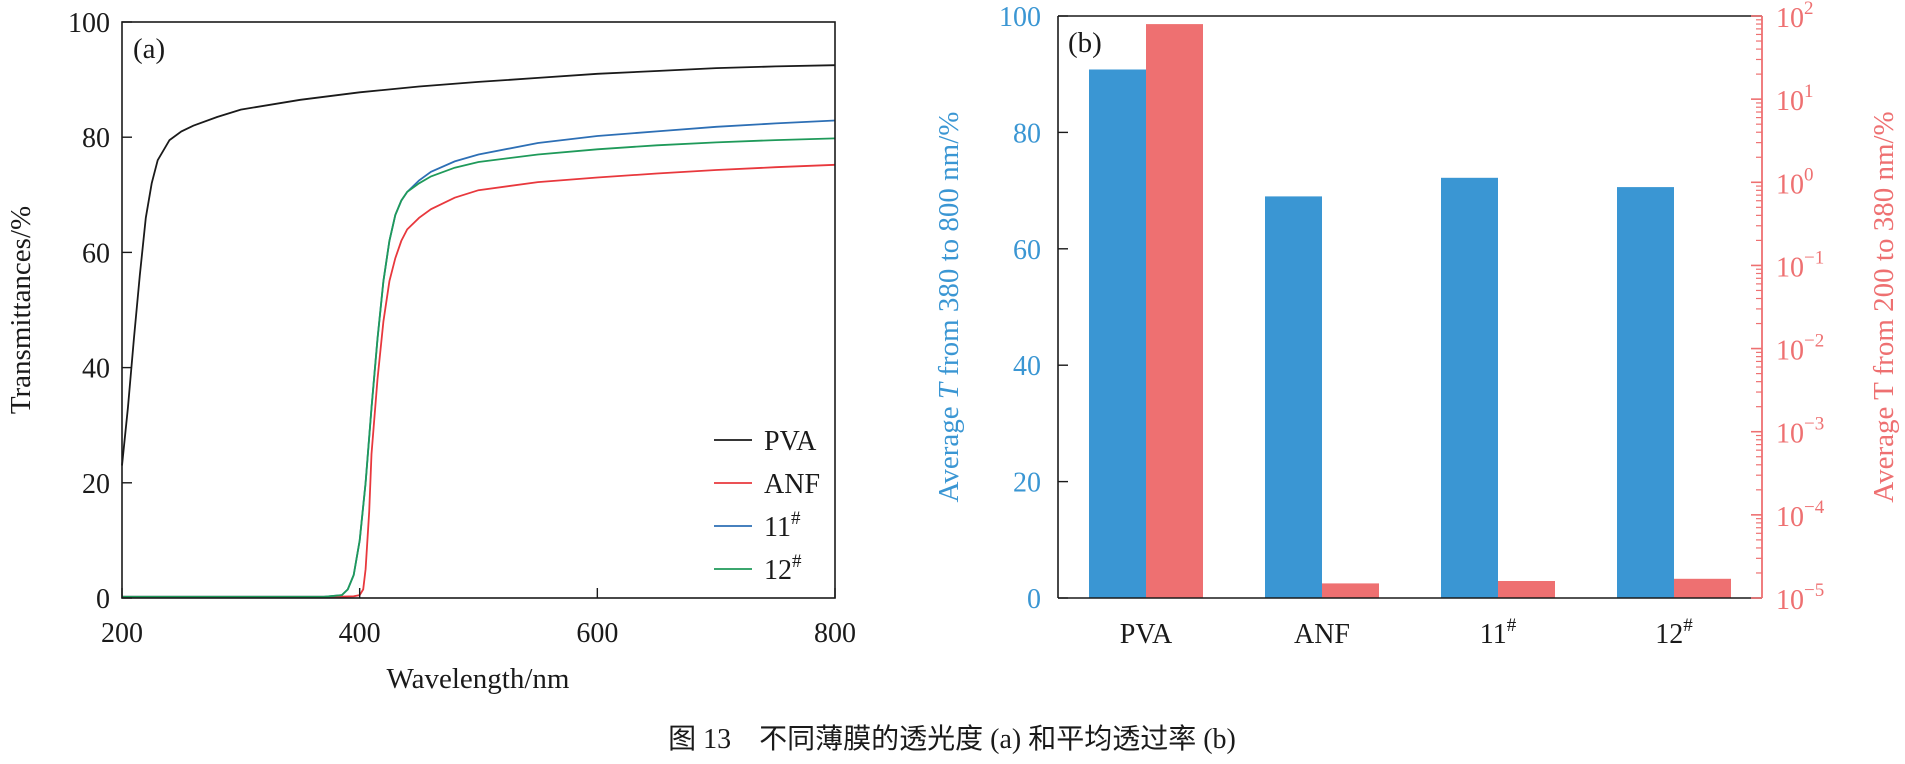 The height and width of the screenshot is (764, 1905). I want to click on legend-item: PVA, so click(765, 441).